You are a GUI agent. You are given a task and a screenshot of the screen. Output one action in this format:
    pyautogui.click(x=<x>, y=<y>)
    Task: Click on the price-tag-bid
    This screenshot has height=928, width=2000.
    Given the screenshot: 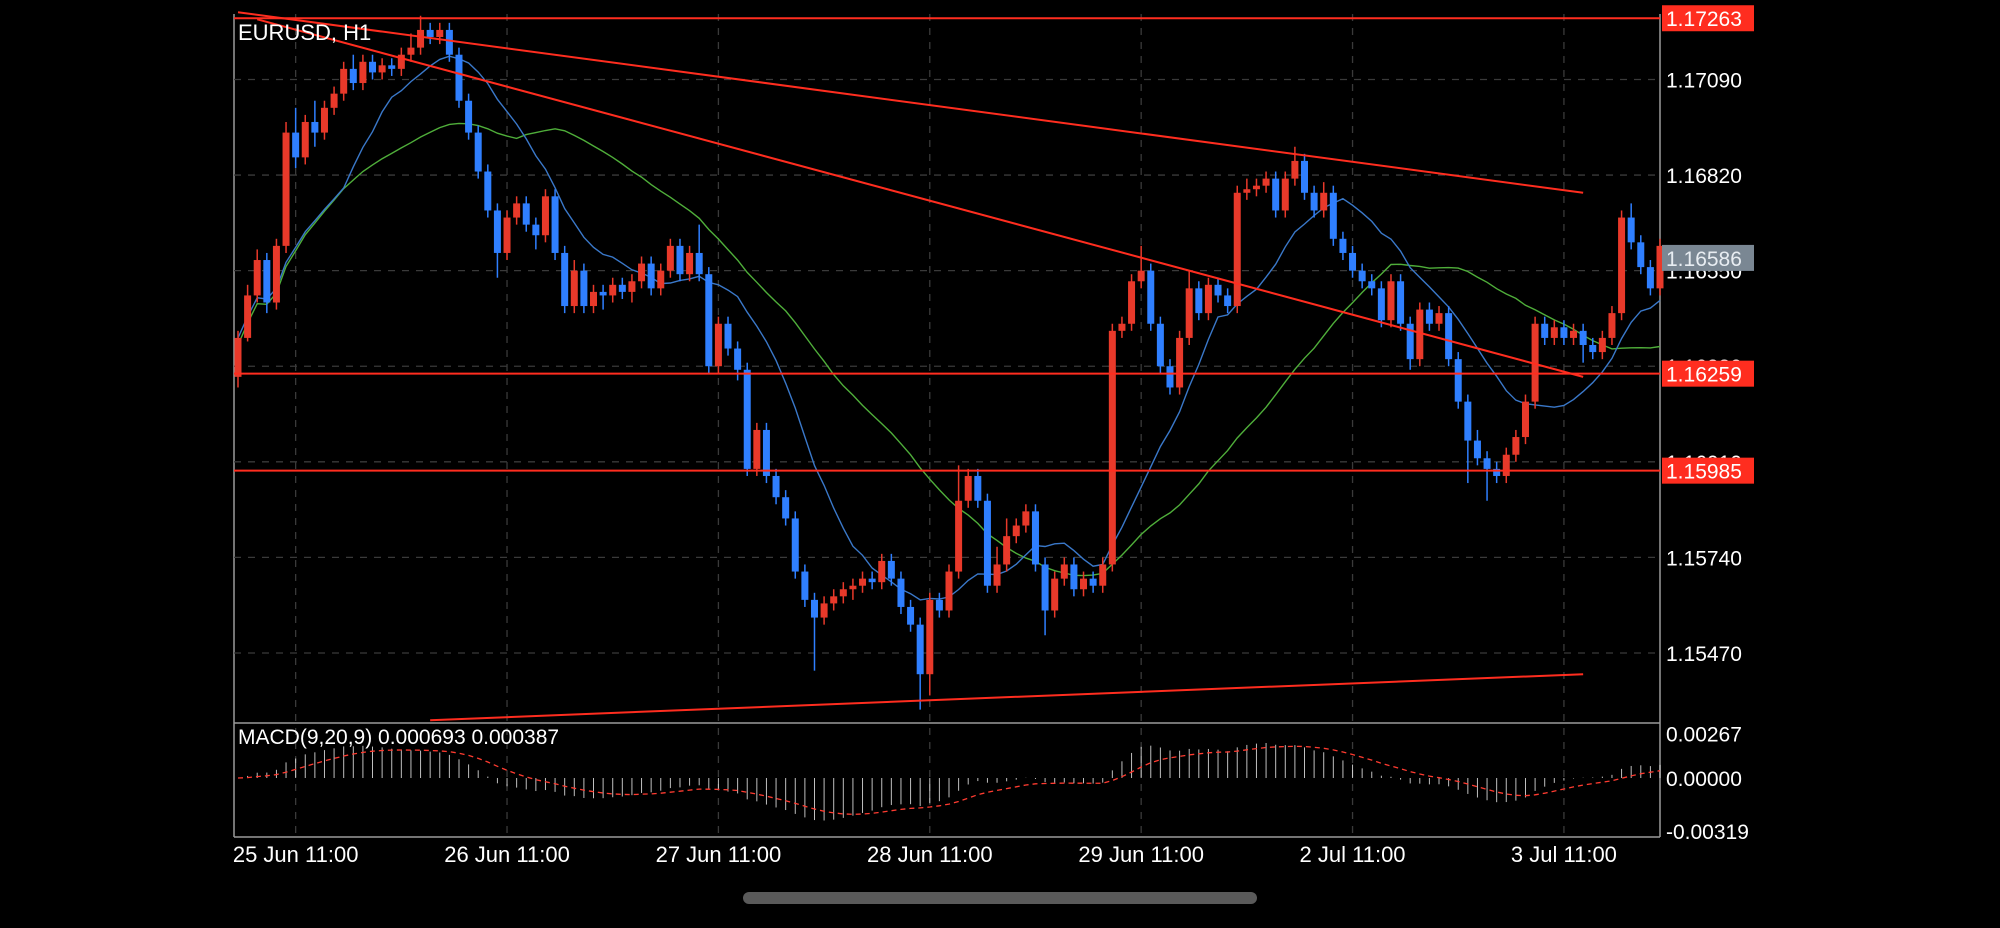 What is the action you would take?
    pyautogui.click(x=1708, y=257)
    